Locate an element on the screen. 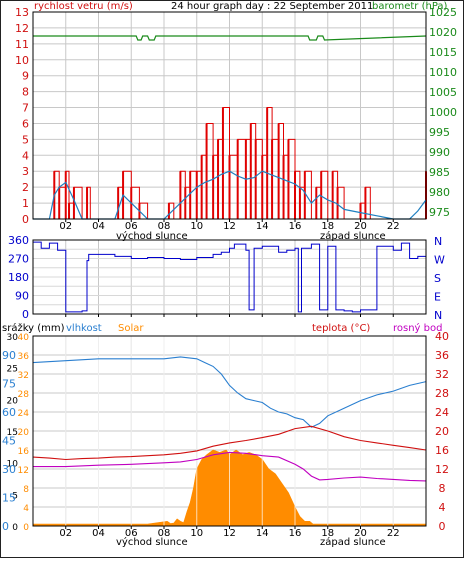  pressure-ylabel-1025: 1025 is located at coordinates (443, 12).